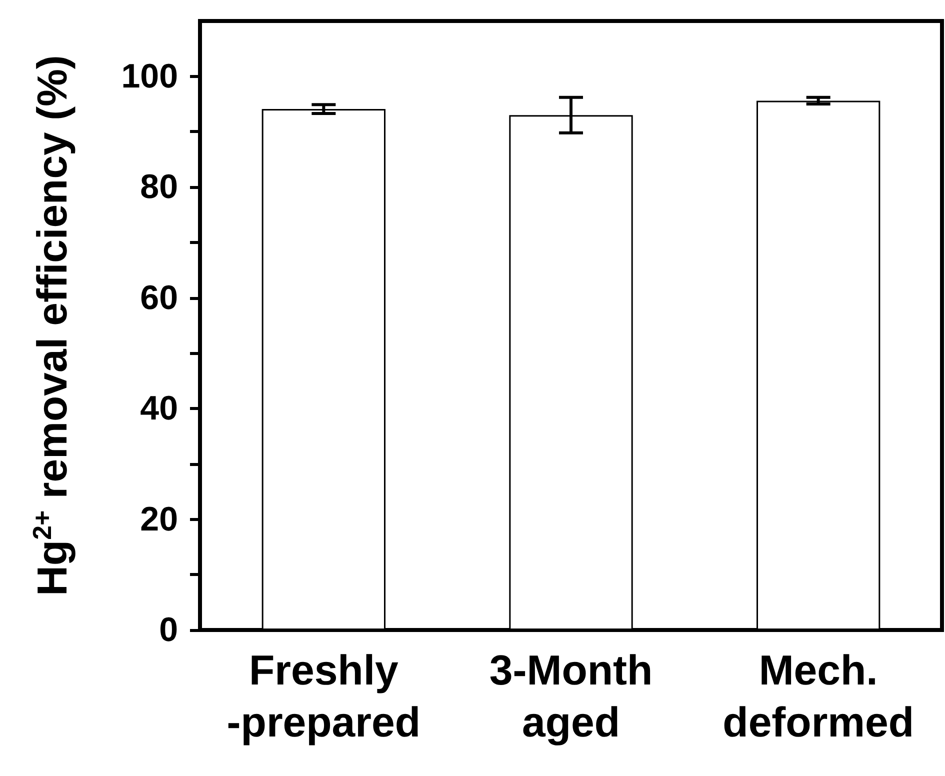 This screenshot has width=945, height=776. I want to click on y-tick-label: 60, so click(159, 297).